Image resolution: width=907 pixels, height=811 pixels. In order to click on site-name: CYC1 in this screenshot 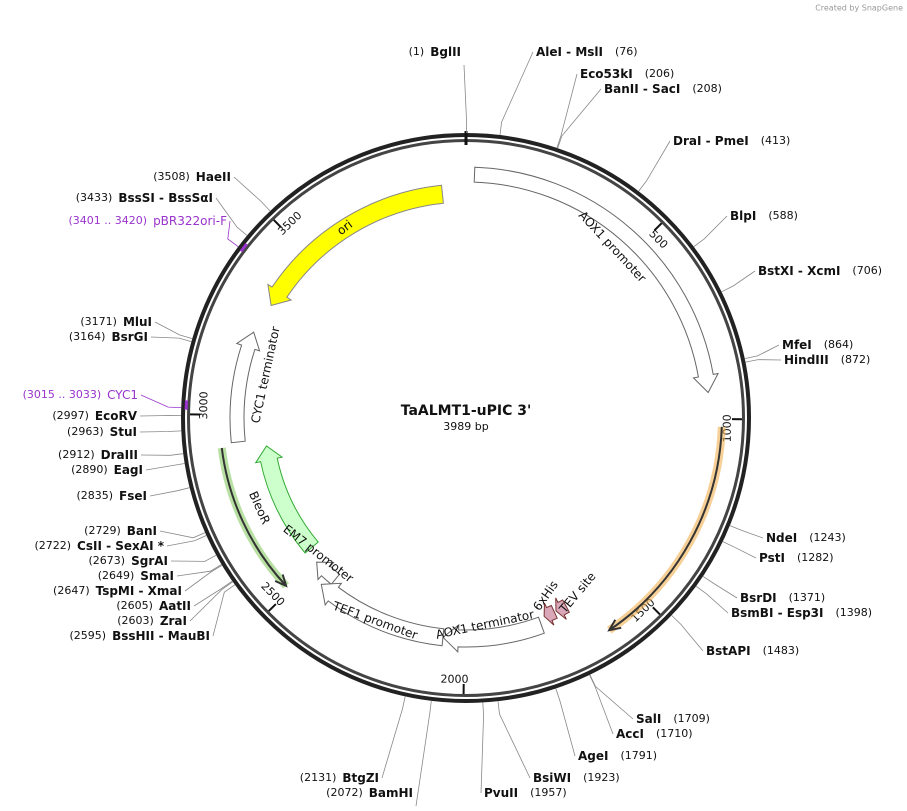, I will do `click(122, 395)`.